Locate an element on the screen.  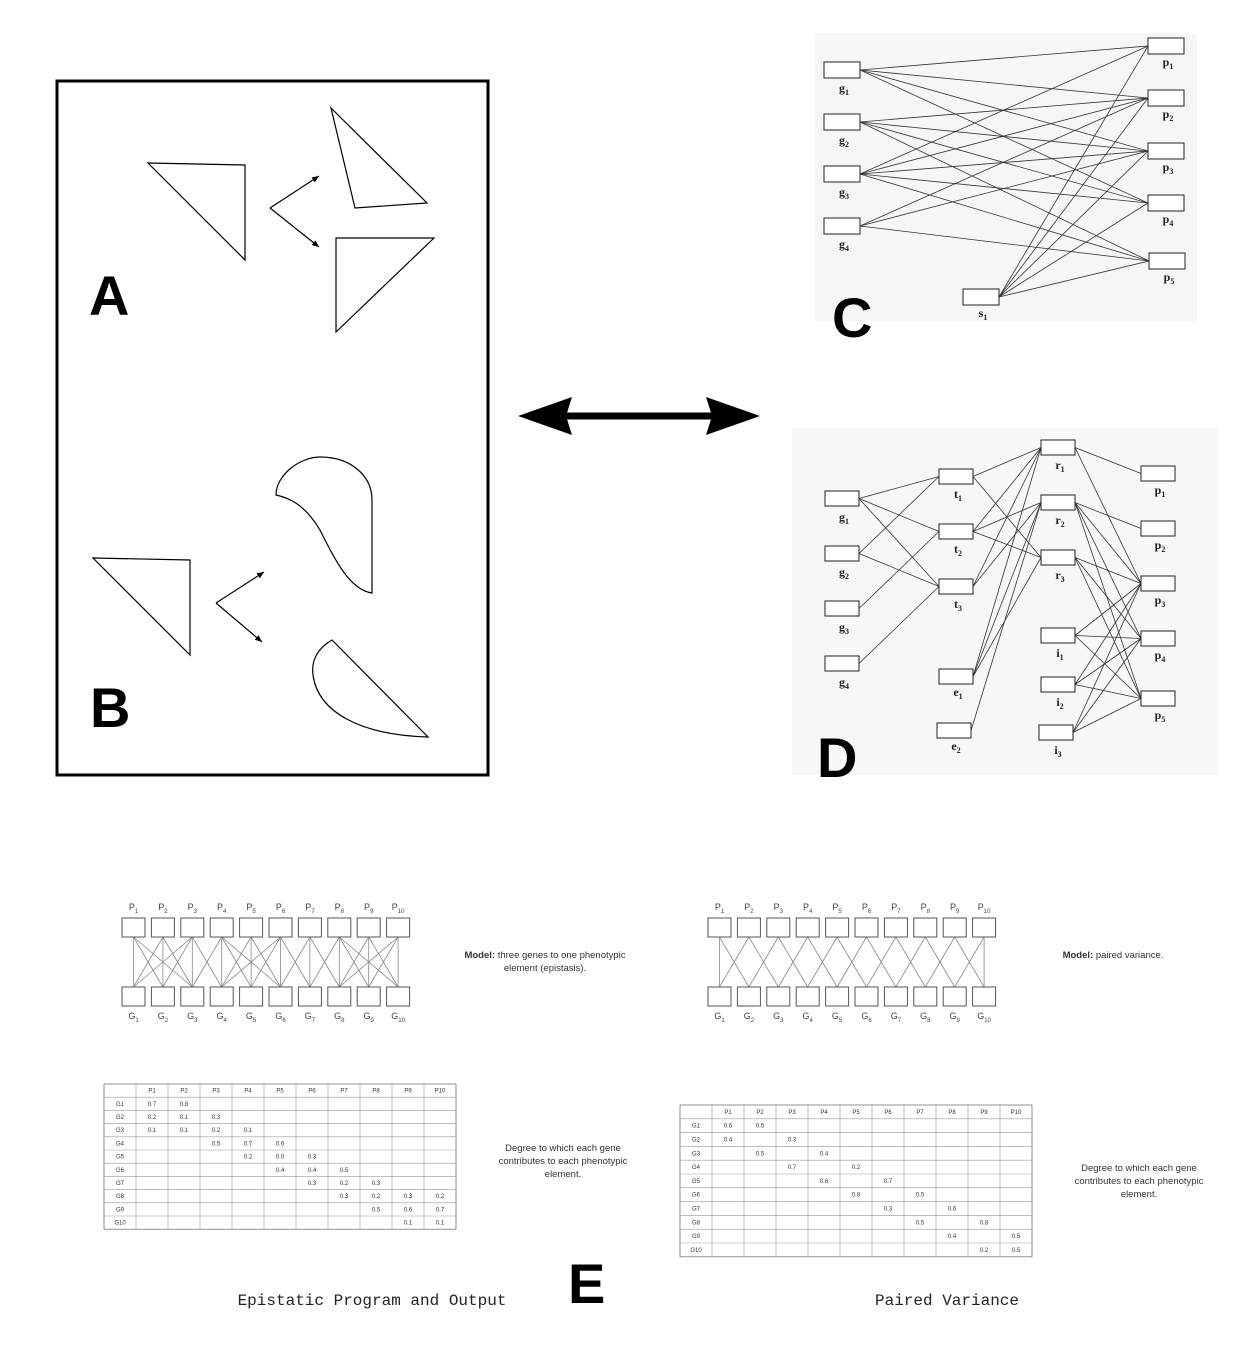
right-degree-line-1: Degree to which each gene is located at coordinates (1139, 1168).